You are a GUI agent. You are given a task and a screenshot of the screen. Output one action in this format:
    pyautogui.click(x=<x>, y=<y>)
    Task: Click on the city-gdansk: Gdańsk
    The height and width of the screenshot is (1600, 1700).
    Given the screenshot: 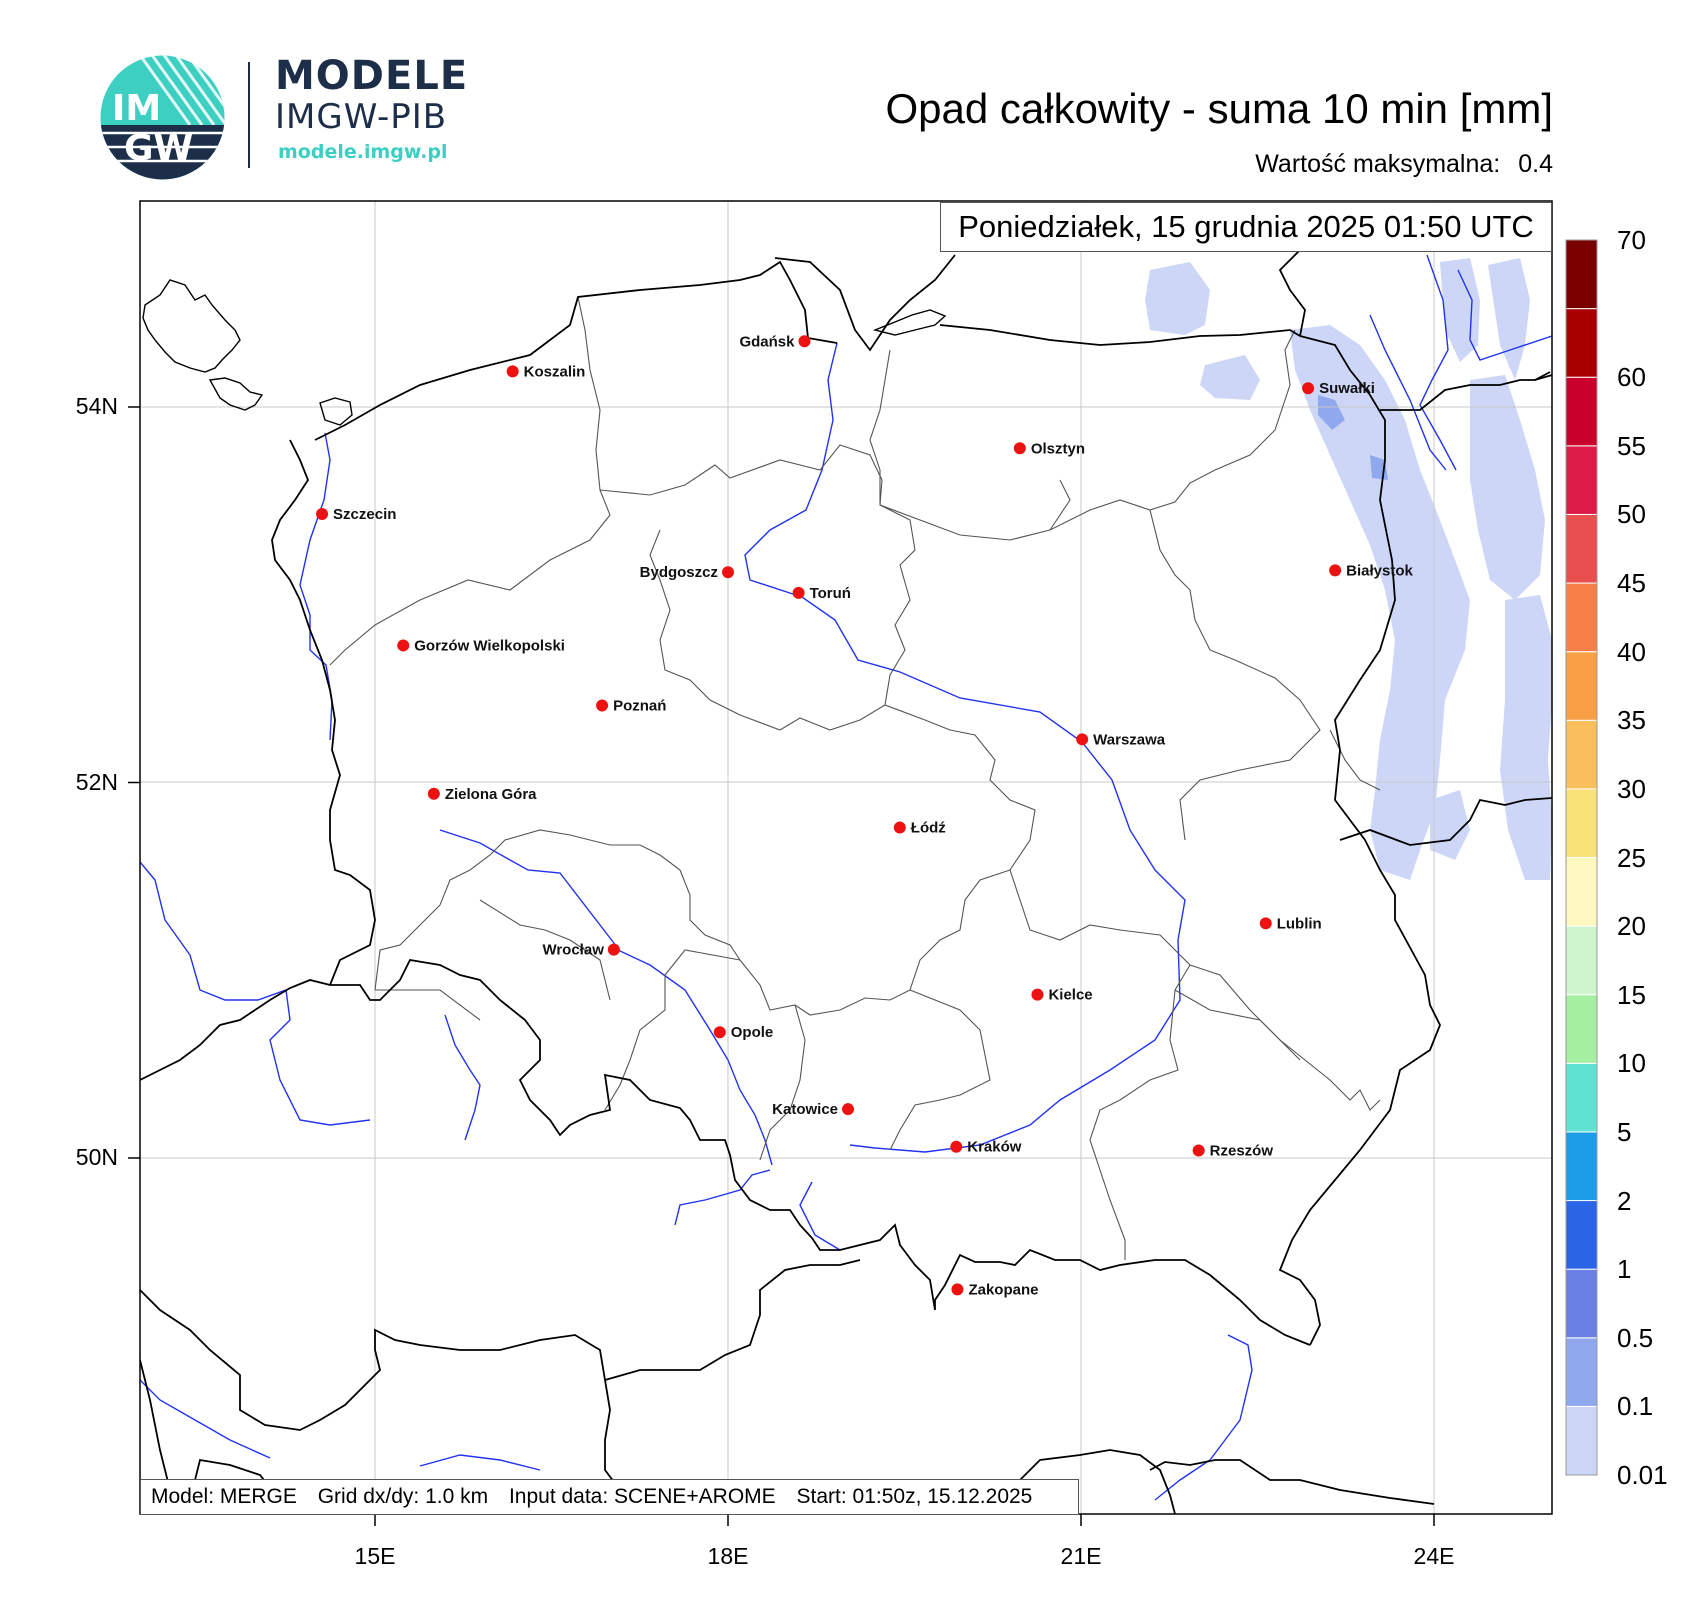 What is the action you would take?
    pyautogui.click(x=775, y=341)
    